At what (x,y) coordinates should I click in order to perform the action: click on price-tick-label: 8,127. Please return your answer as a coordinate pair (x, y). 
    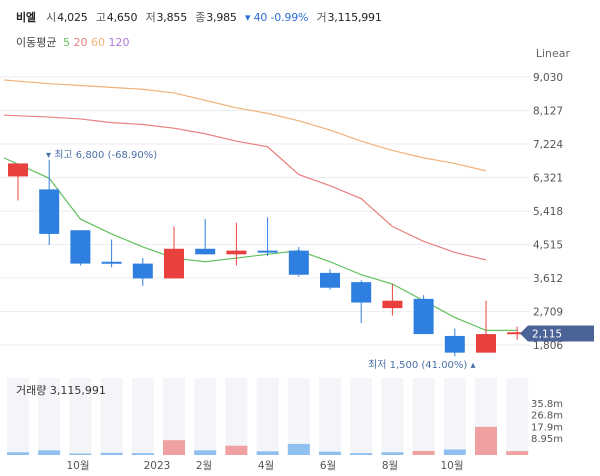
    Looking at the image, I should click on (548, 112).